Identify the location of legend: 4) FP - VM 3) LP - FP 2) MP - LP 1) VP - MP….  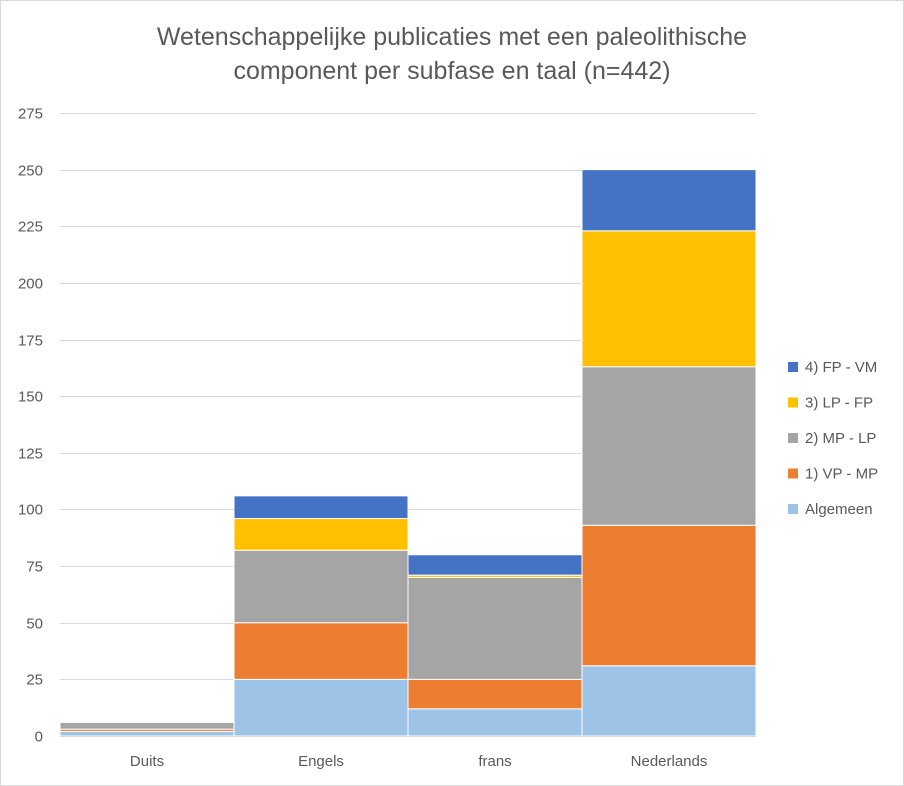
(833, 438).